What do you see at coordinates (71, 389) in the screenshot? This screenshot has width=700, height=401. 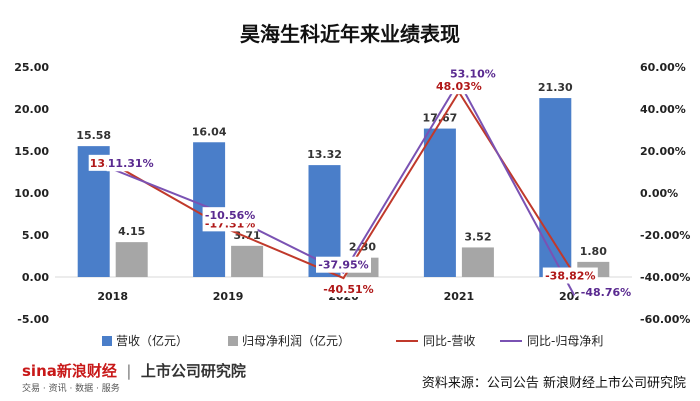 I see `logo-tagline: 交易 · 资讯 · 数据 · 服务` at bounding box center [71, 389].